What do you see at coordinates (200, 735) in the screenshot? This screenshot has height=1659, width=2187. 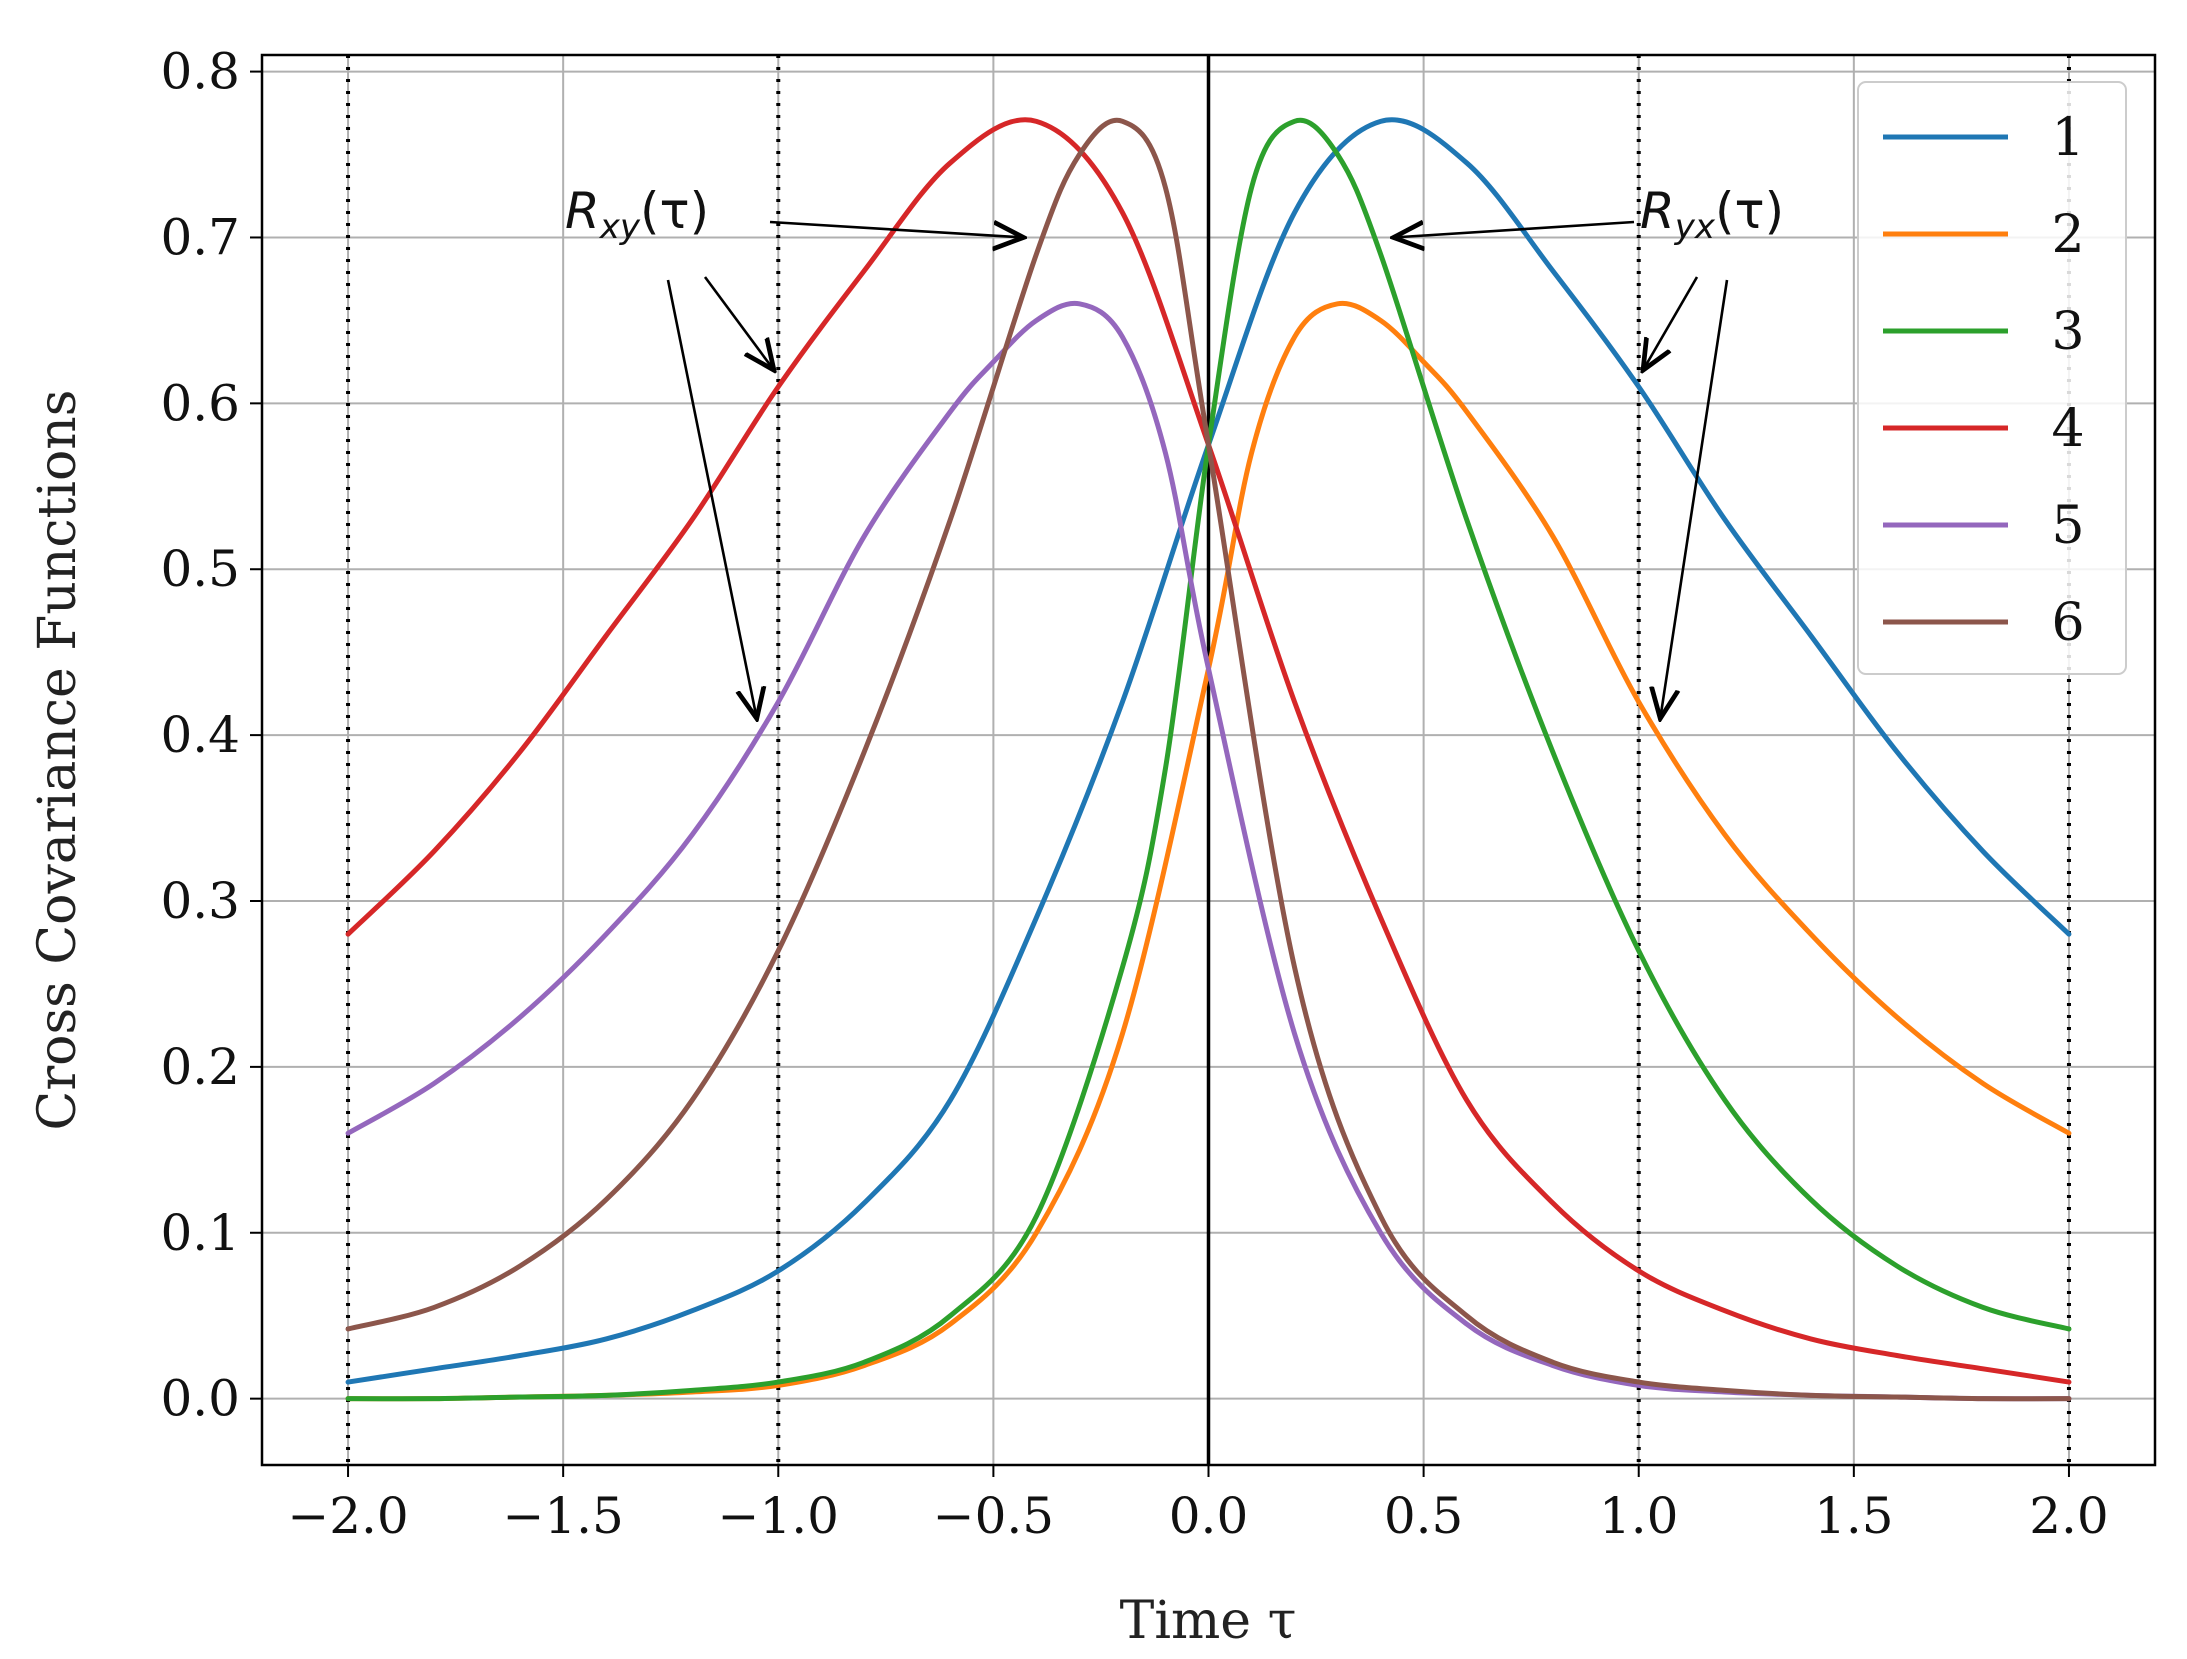 I see `y-tick-label: 0.4` at bounding box center [200, 735].